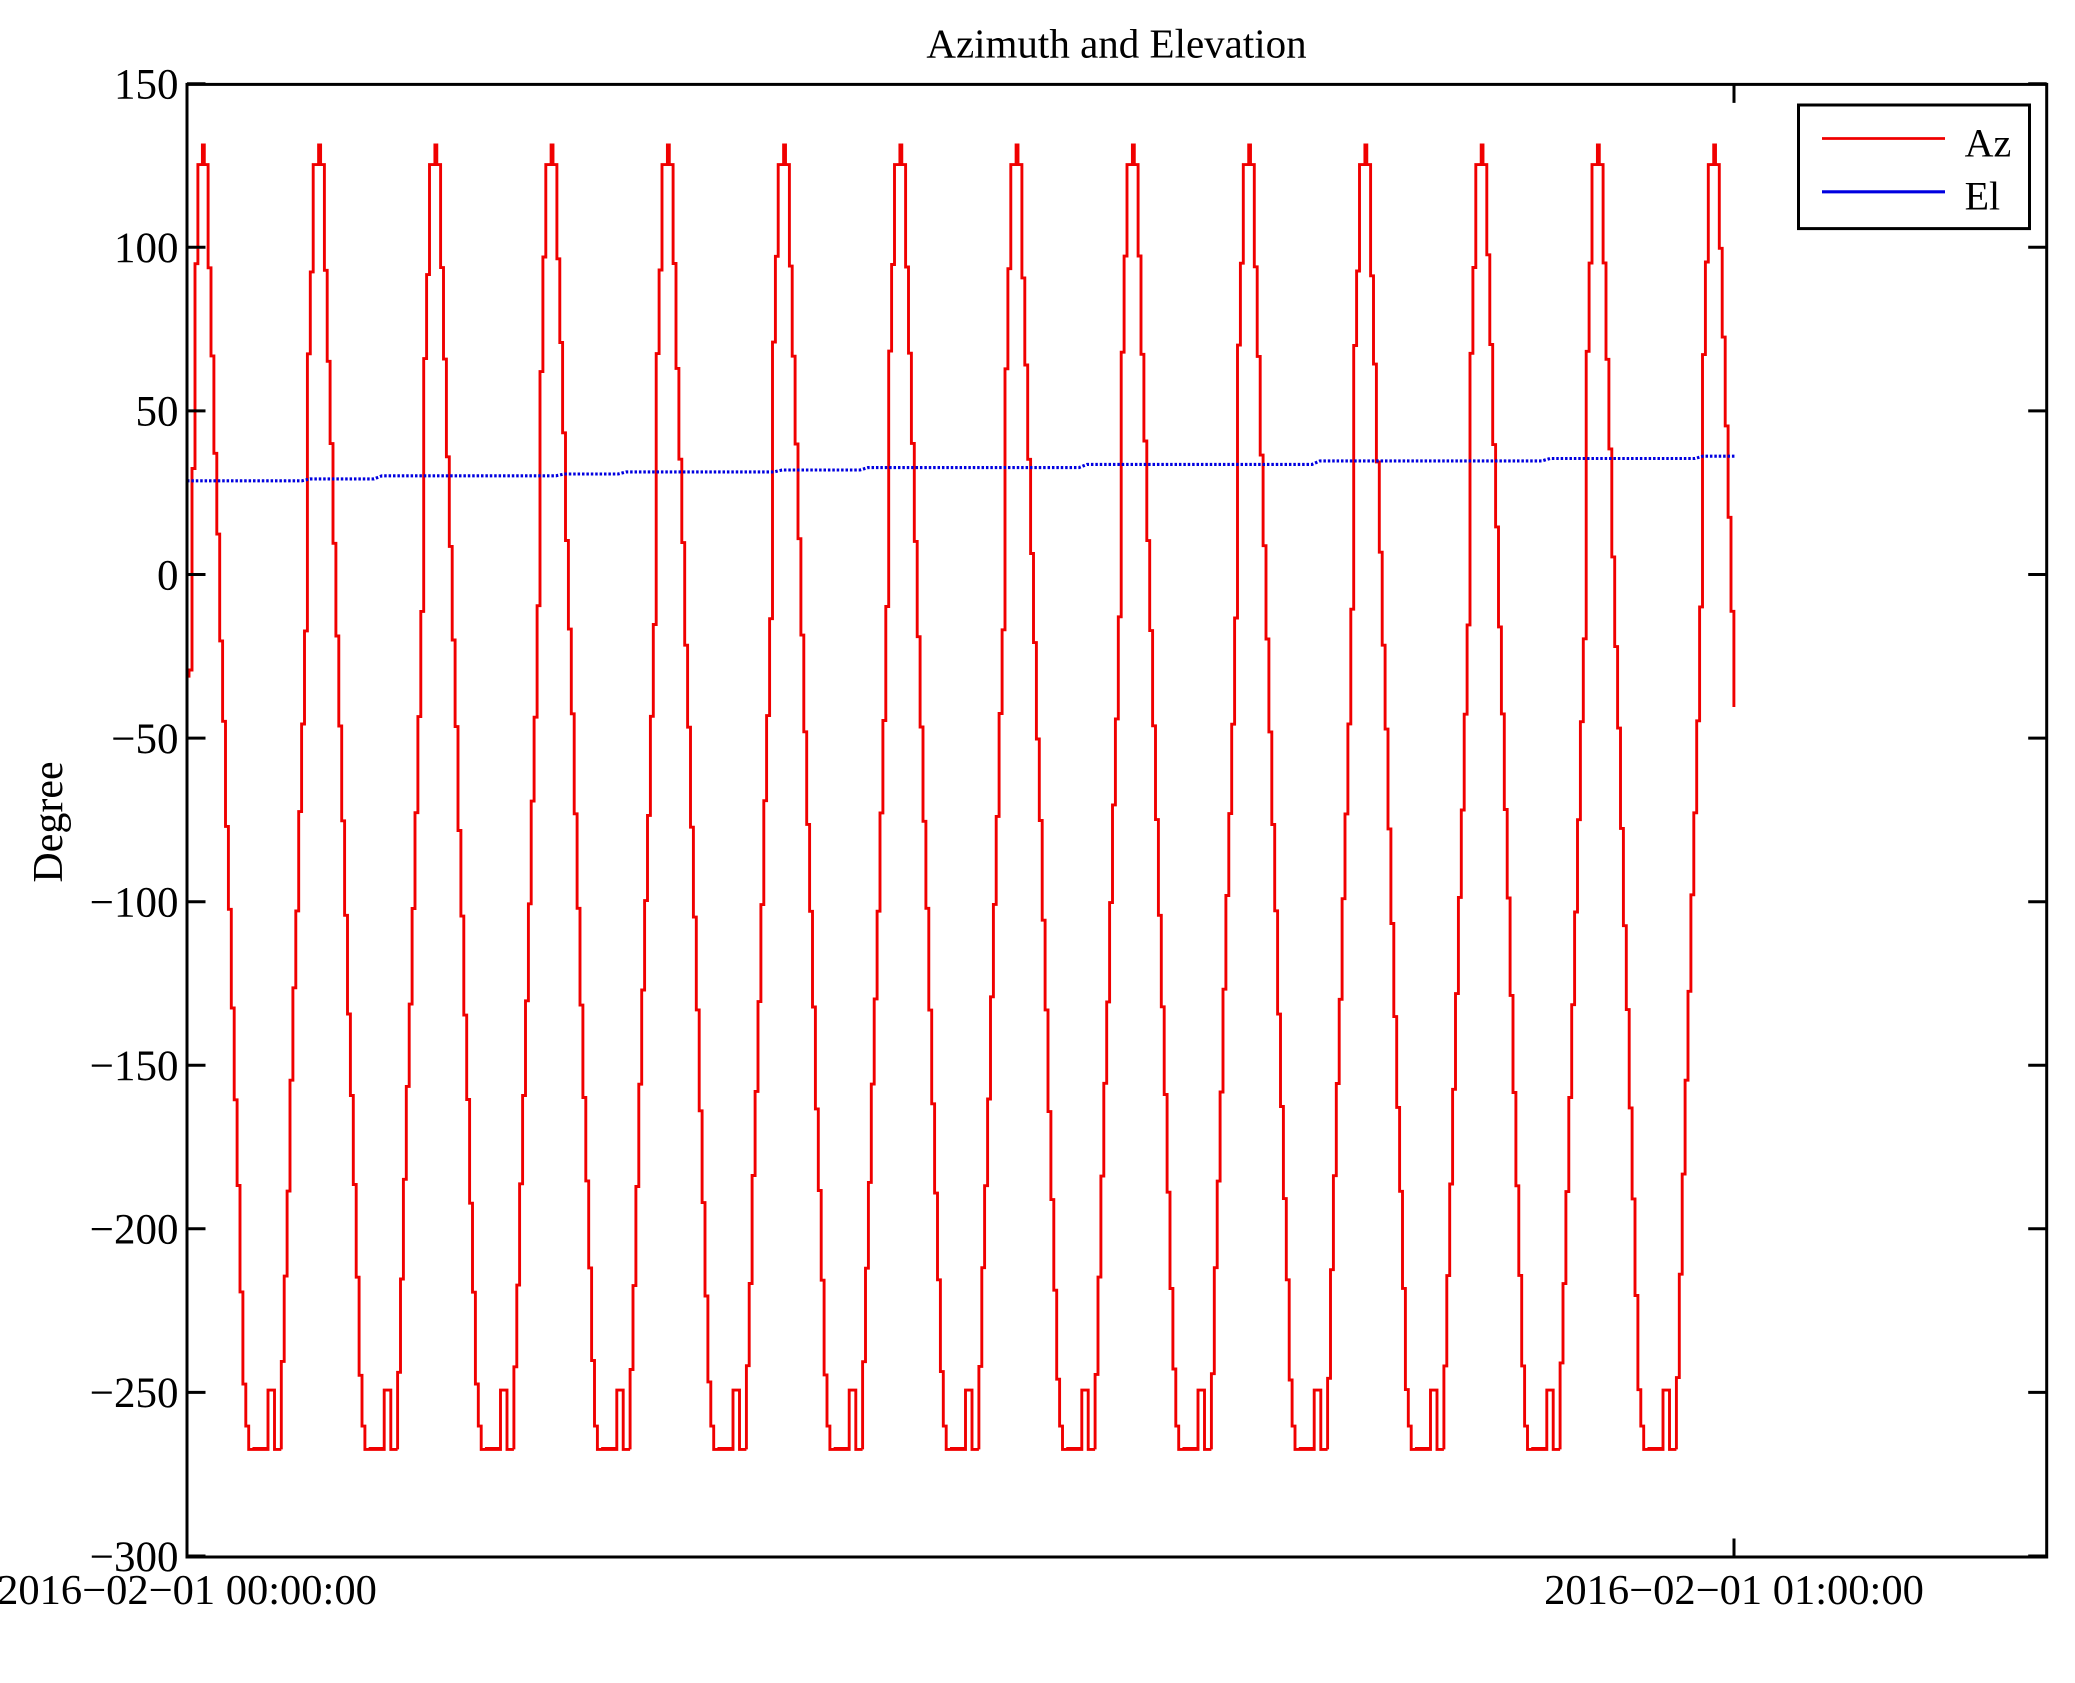 The width and height of the screenshot is (2075, 1683). I want to click on svg-text: Degree, so click(49, 821).